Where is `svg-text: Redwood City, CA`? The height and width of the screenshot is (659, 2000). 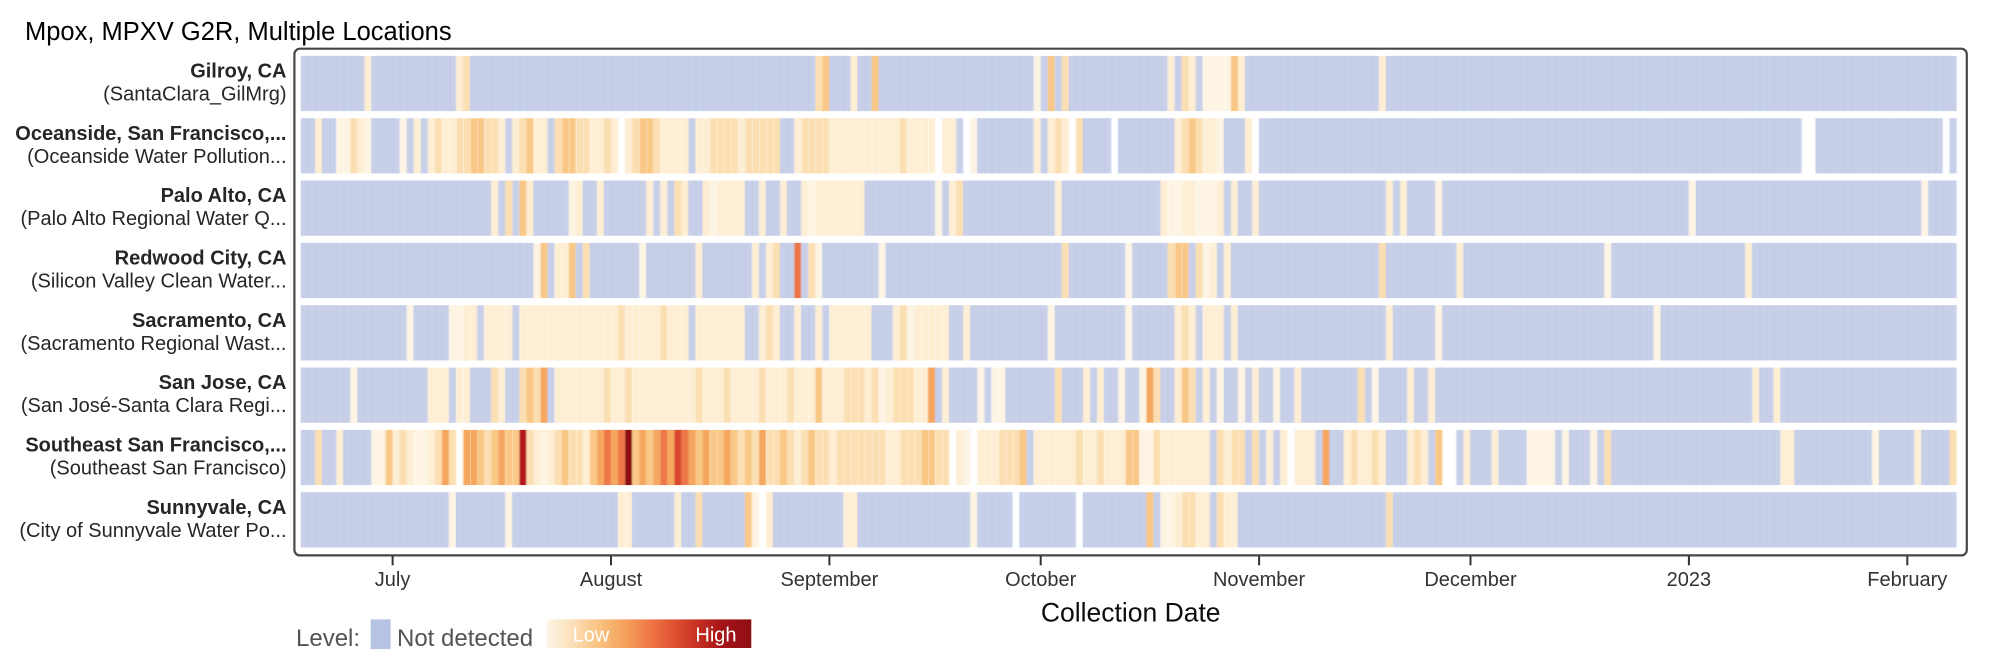
svg-text: Redwood City, CA is located at coordinates (201, 259).